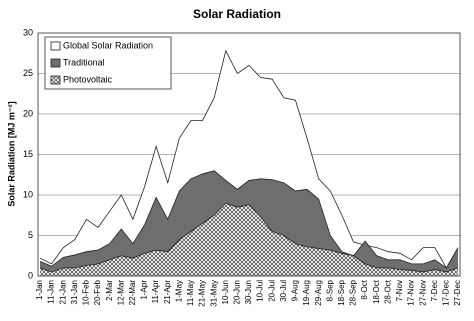 This screenshot has height=321, width=474. Describe the element at coordinates (202, 293) in the screenshot. I see `x-tick-label: 21-May` at that location.